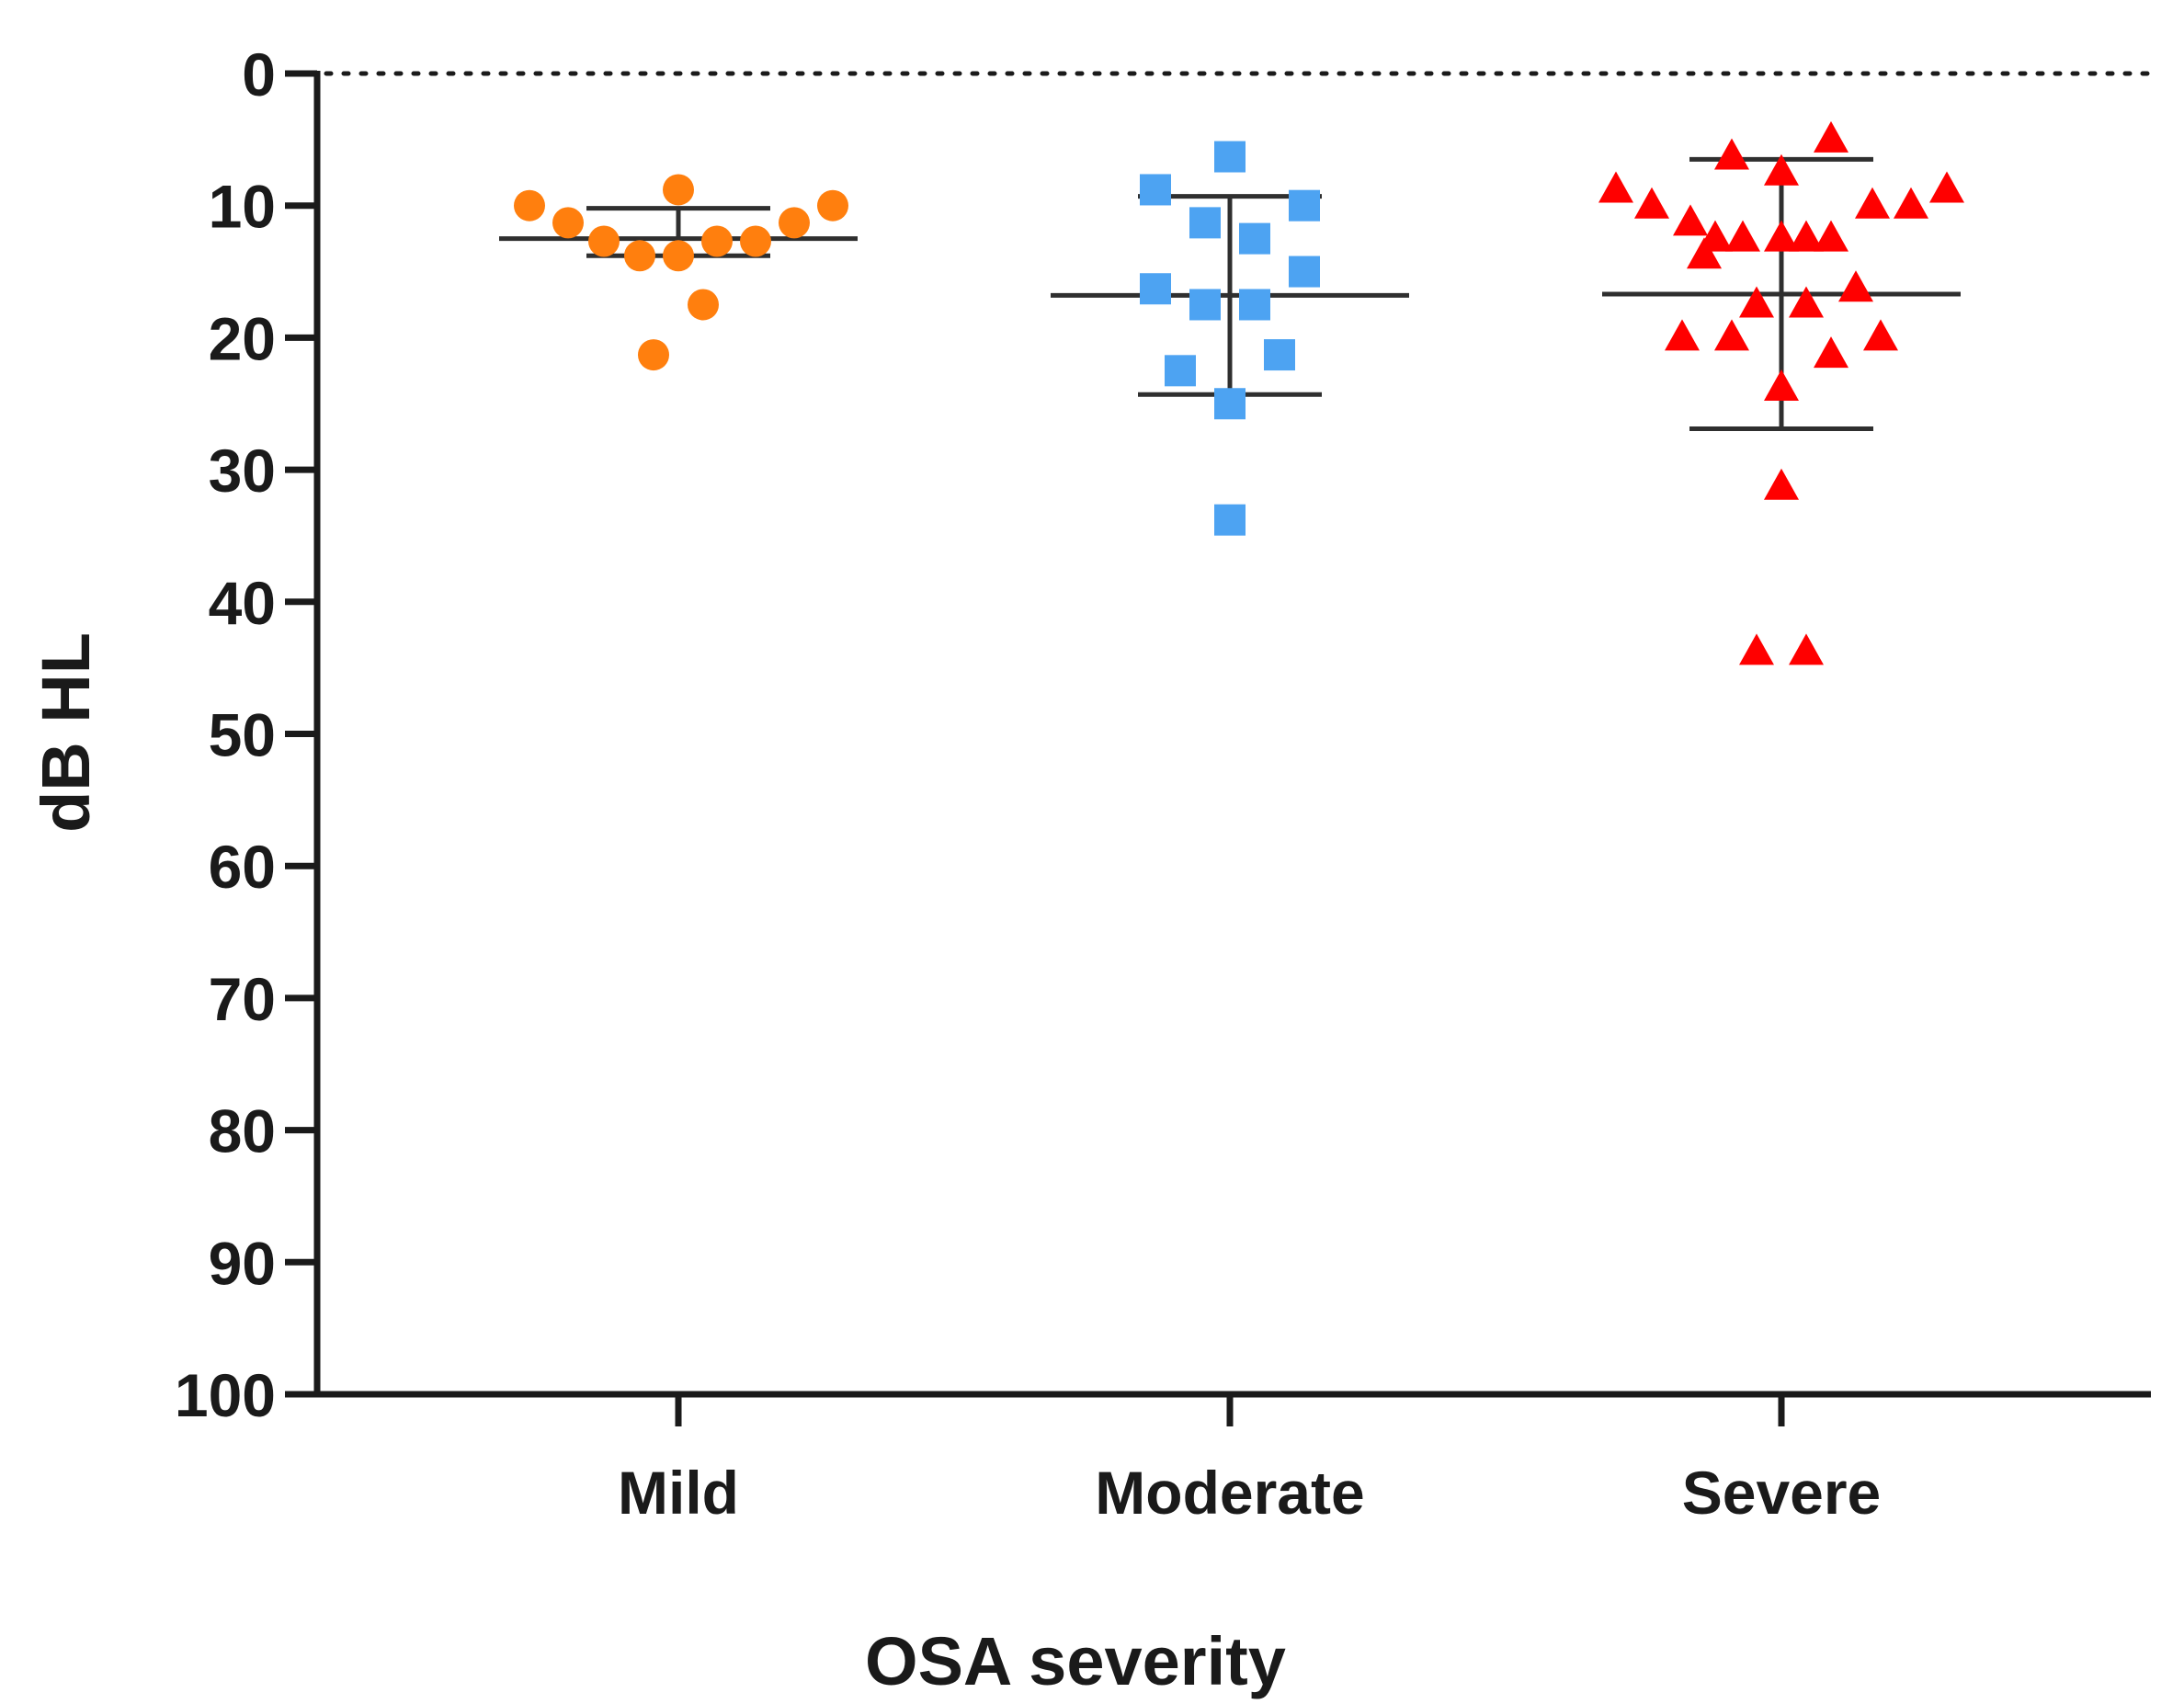 This screenshot has height=1704, width=2184. I want to click on y-tick-label: 50, so click(242, 735).